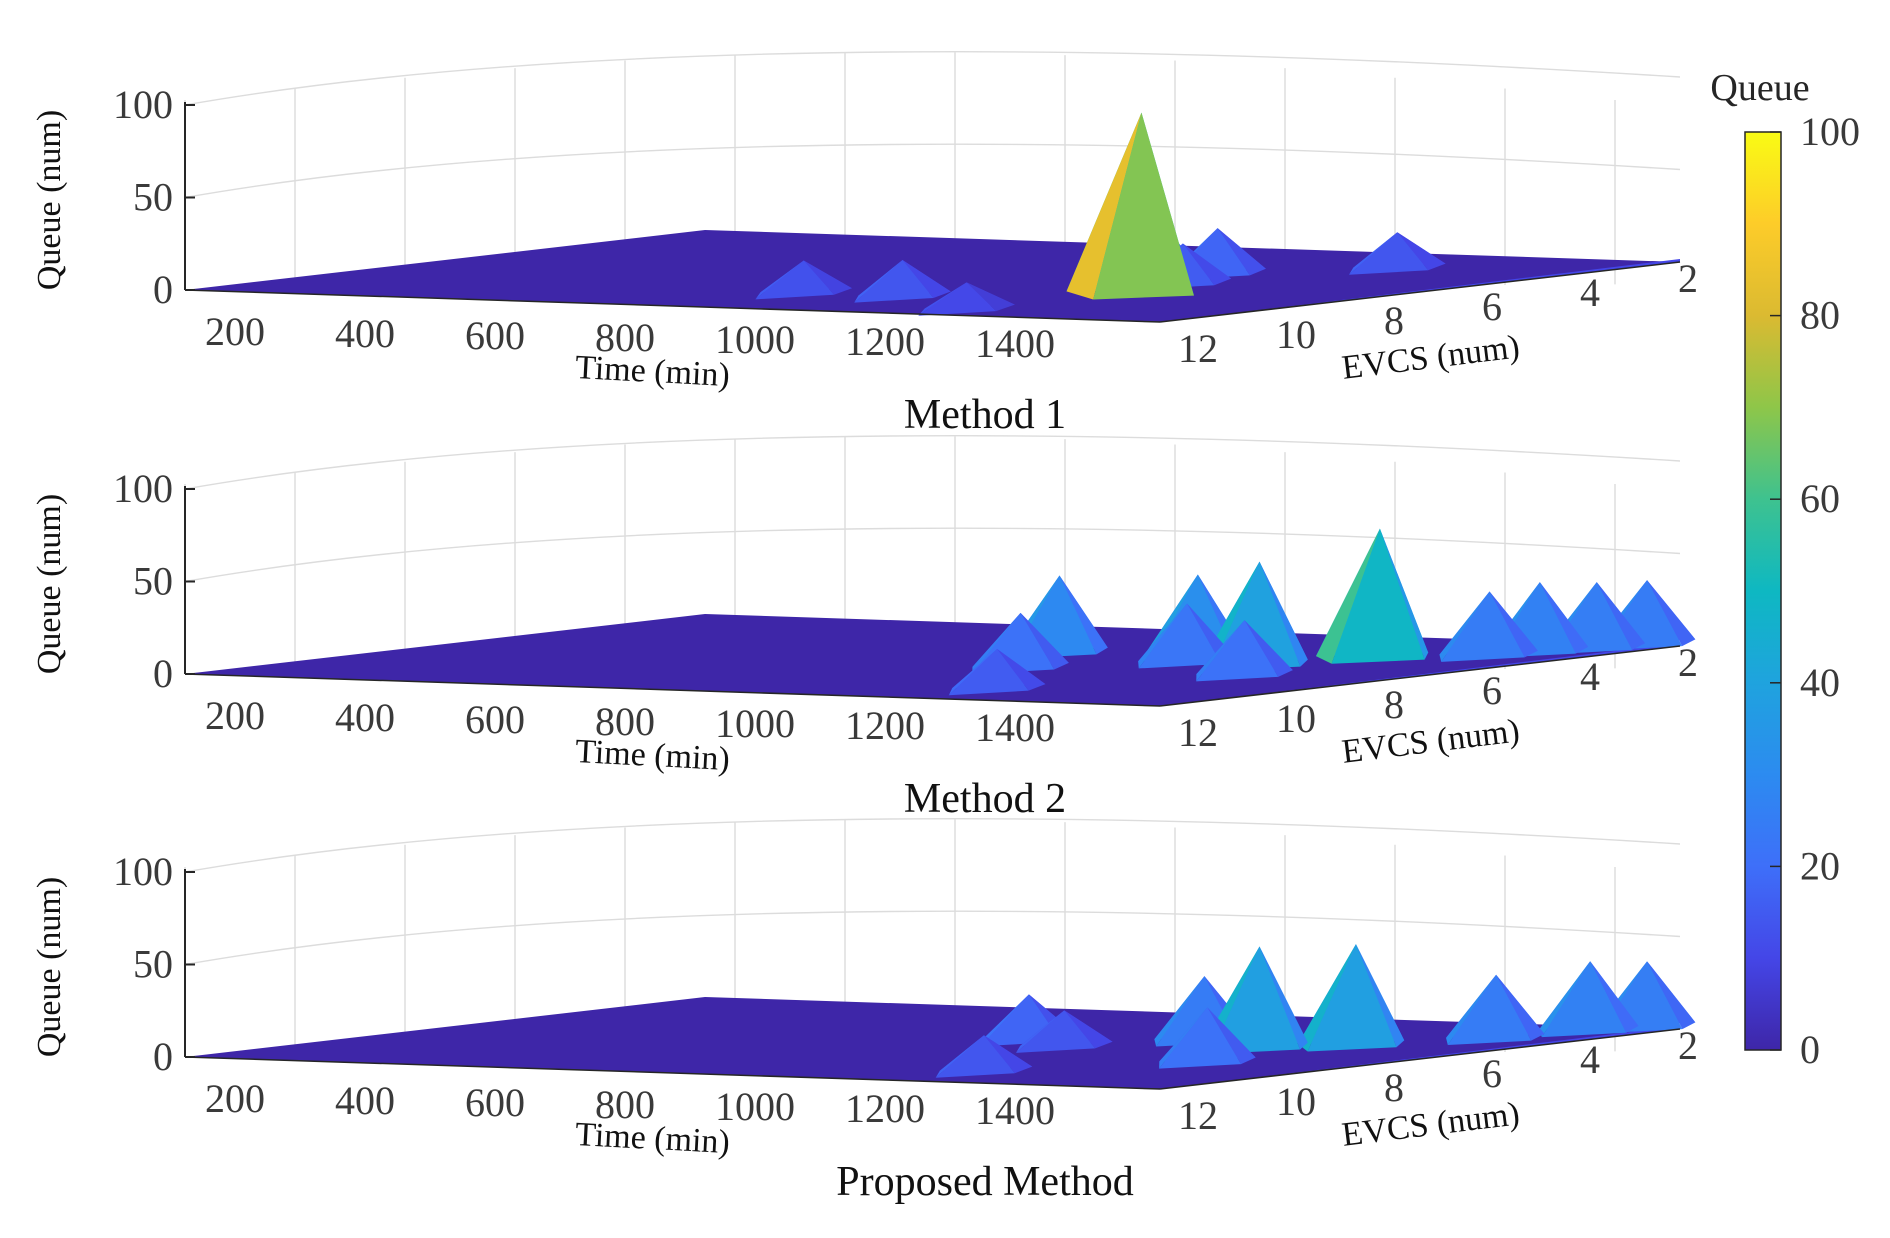 The image size is (1890, 1238). Describe the element at coordinates (1763, 591) in the screenshot. I see `colorbar-gradient` at that location.